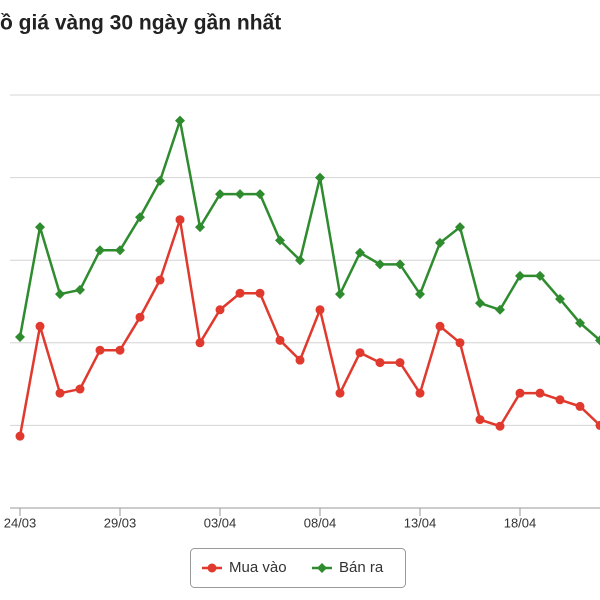  Describe the element at coordinates (258, 567) in the screenshot. I see `legend-label: Mua vào` at that location.